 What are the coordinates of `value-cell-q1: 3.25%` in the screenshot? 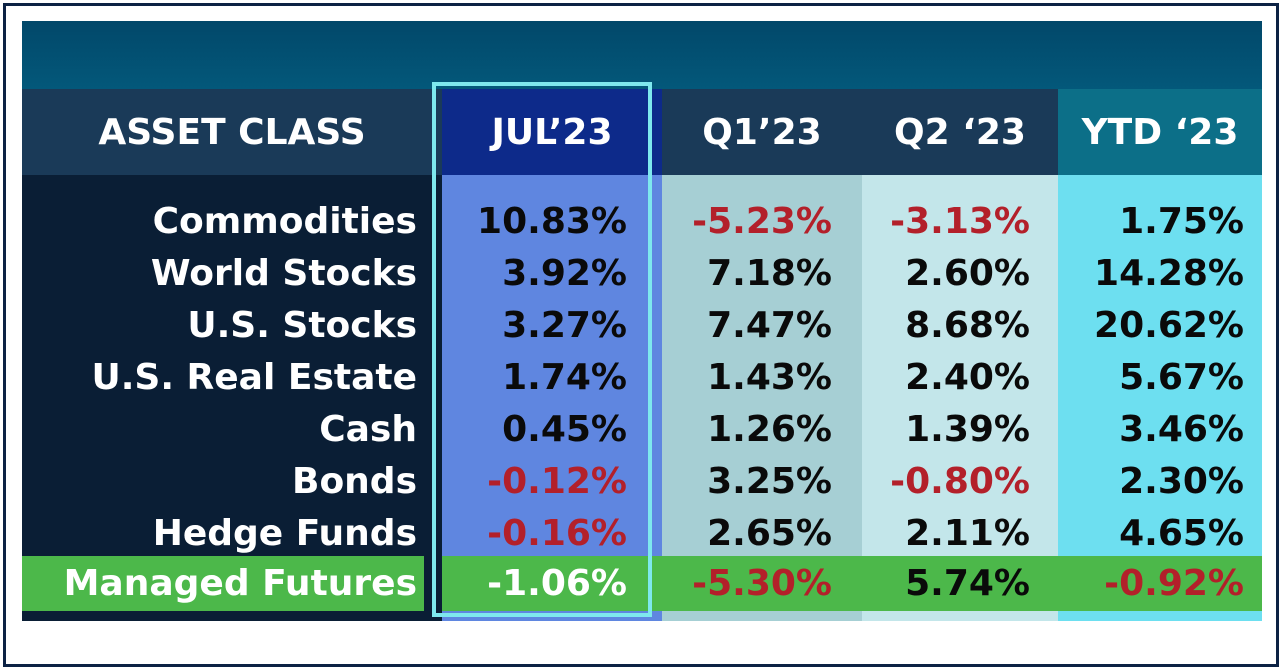 It's located at (769, 481).